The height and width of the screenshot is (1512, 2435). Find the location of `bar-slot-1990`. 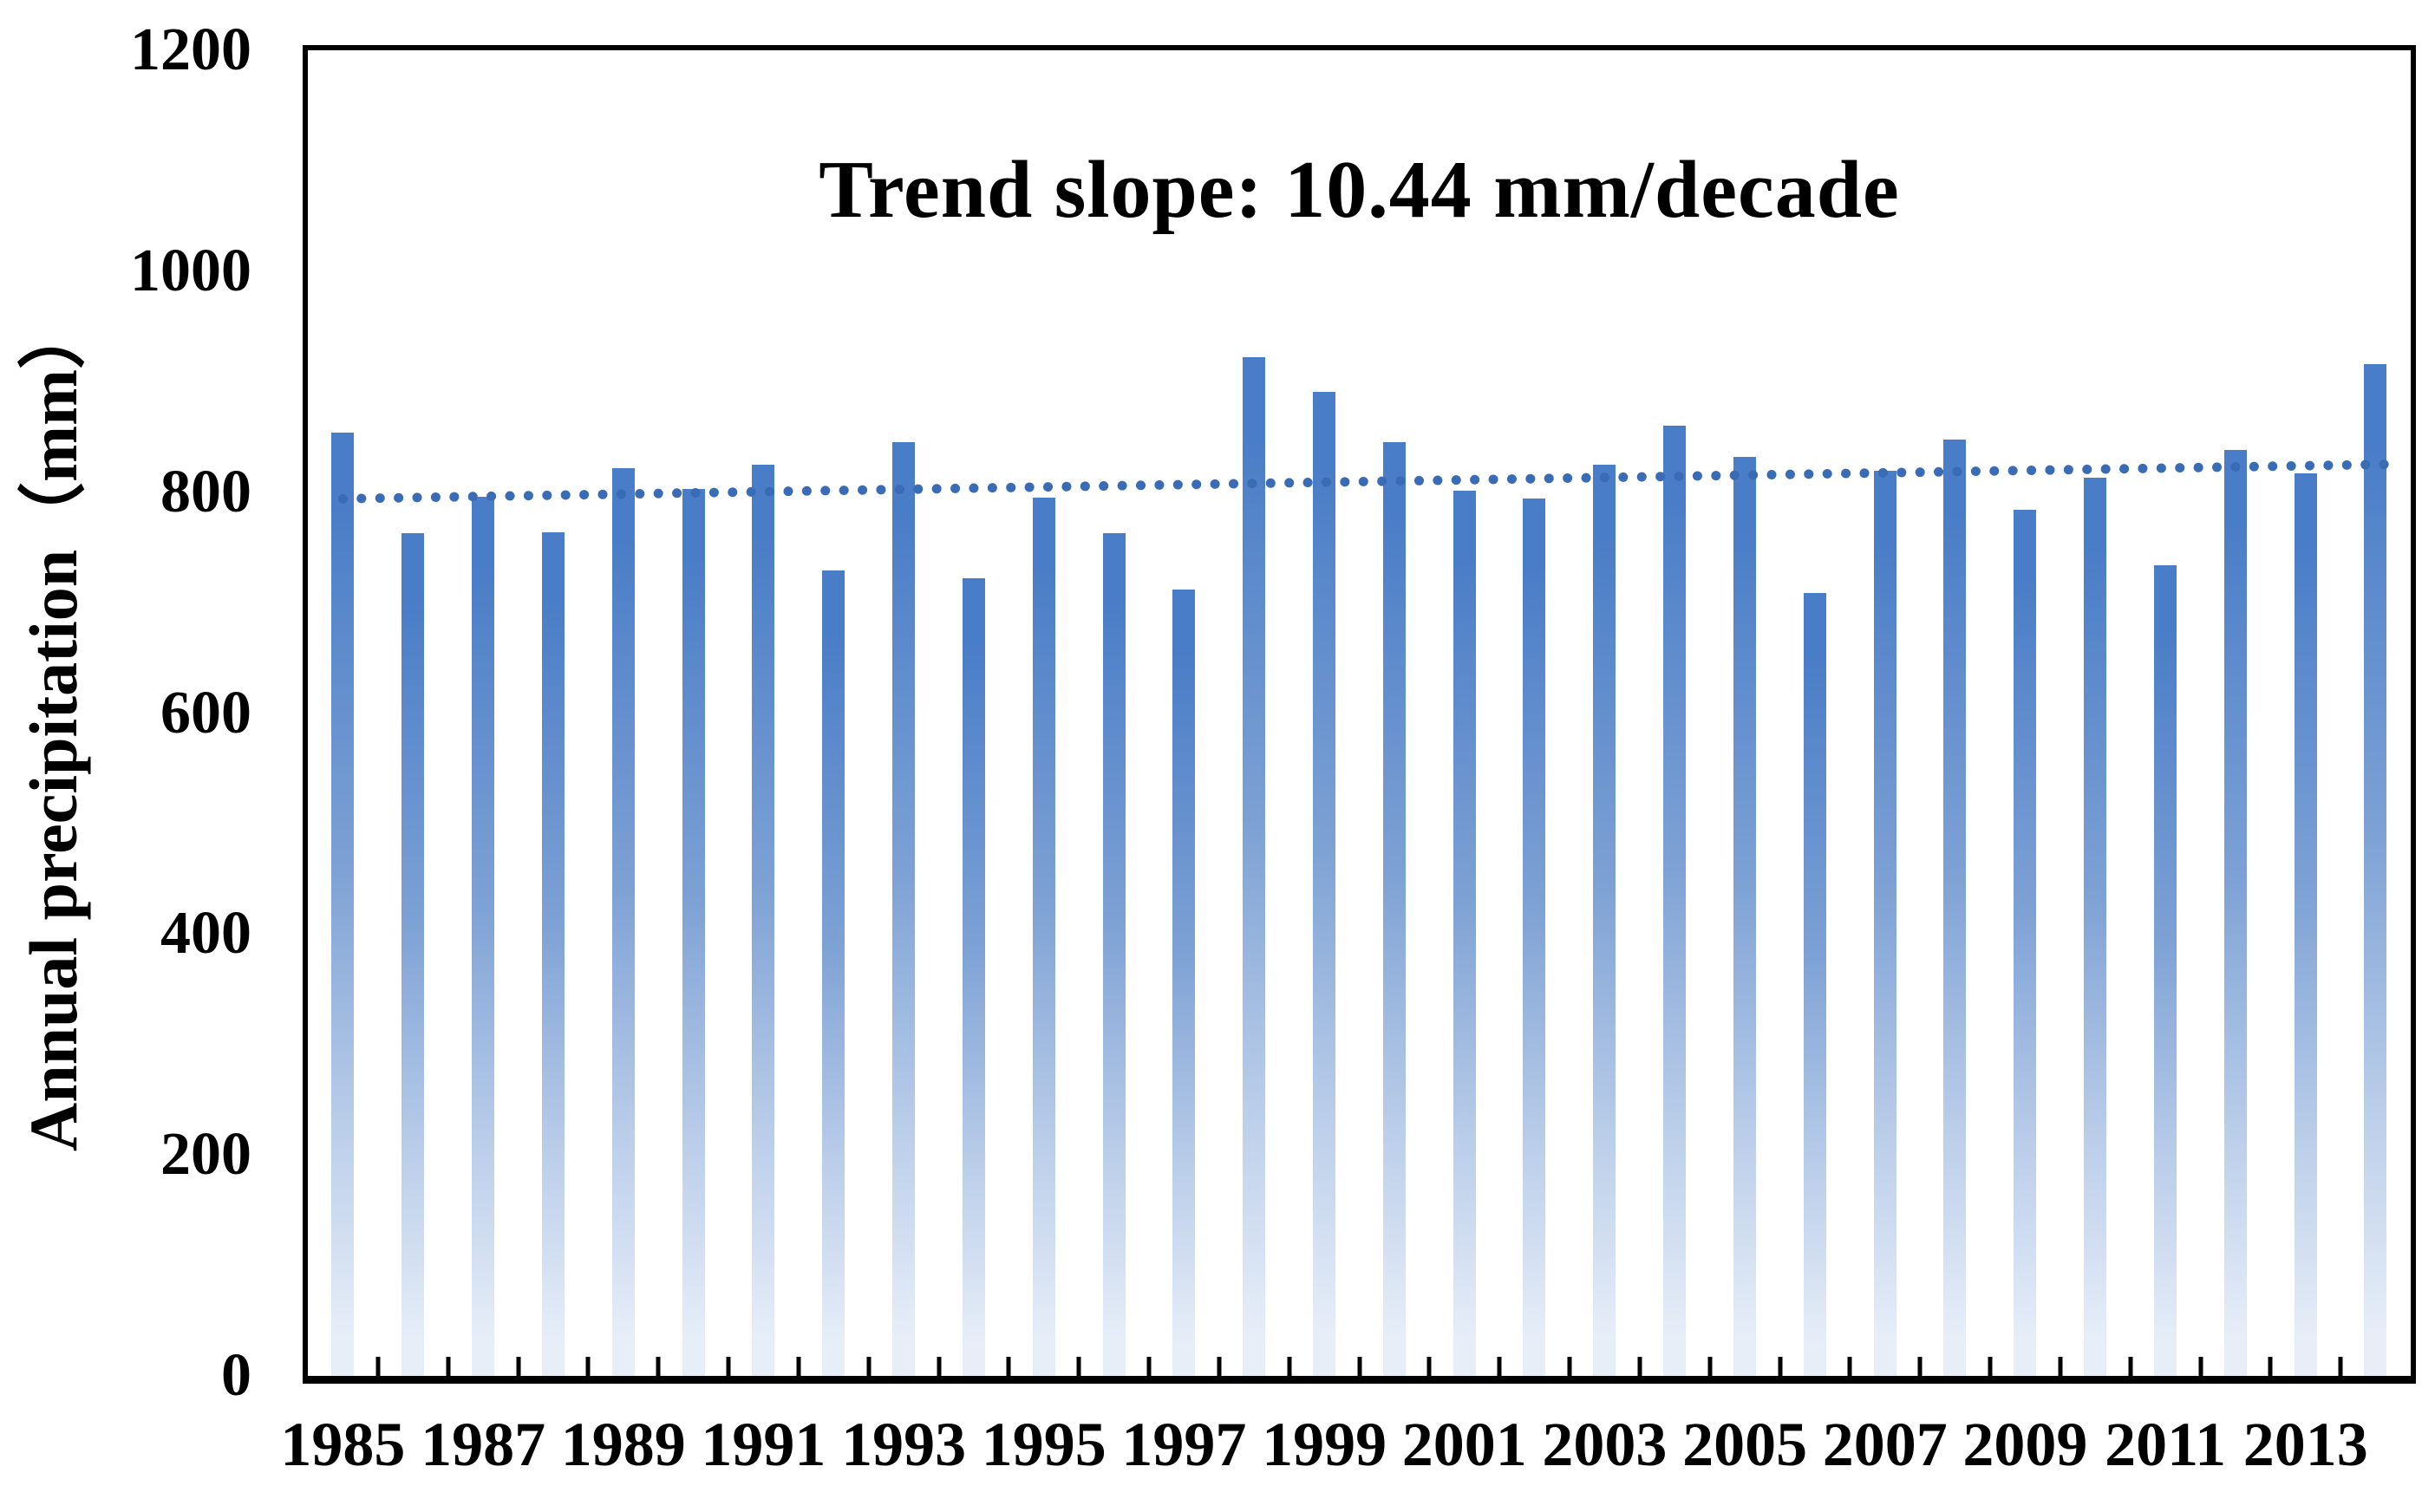

bar-slot-1990 is located at coordinates (693, 713).